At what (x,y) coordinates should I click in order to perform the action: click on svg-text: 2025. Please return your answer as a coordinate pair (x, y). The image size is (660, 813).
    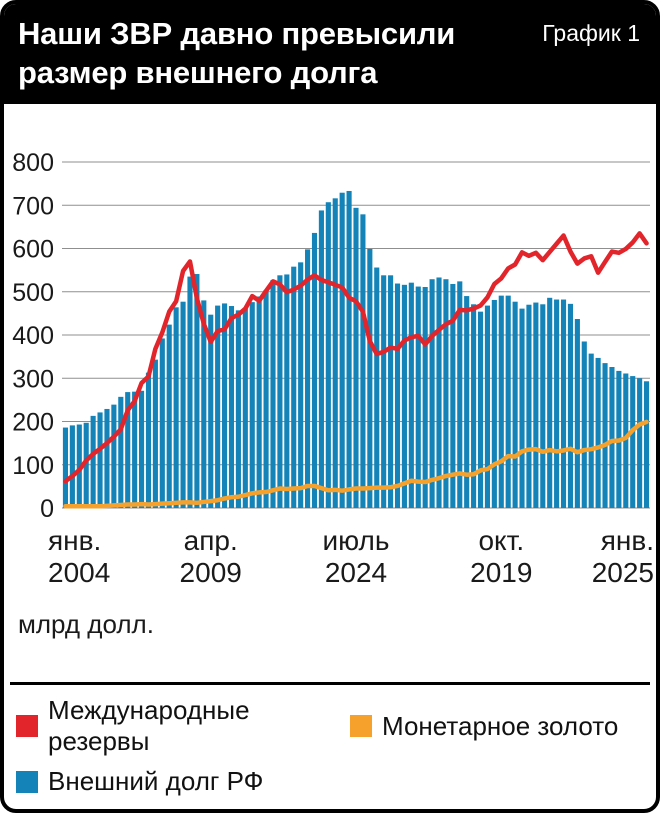
    Looking at the image, I should click on (623, 572).